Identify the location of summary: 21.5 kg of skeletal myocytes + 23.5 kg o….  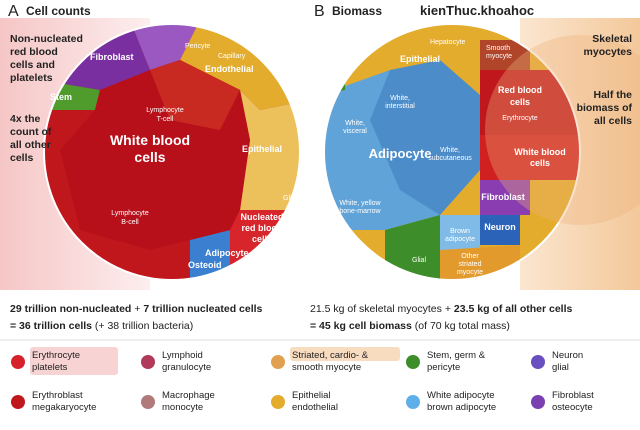
(441, 309).